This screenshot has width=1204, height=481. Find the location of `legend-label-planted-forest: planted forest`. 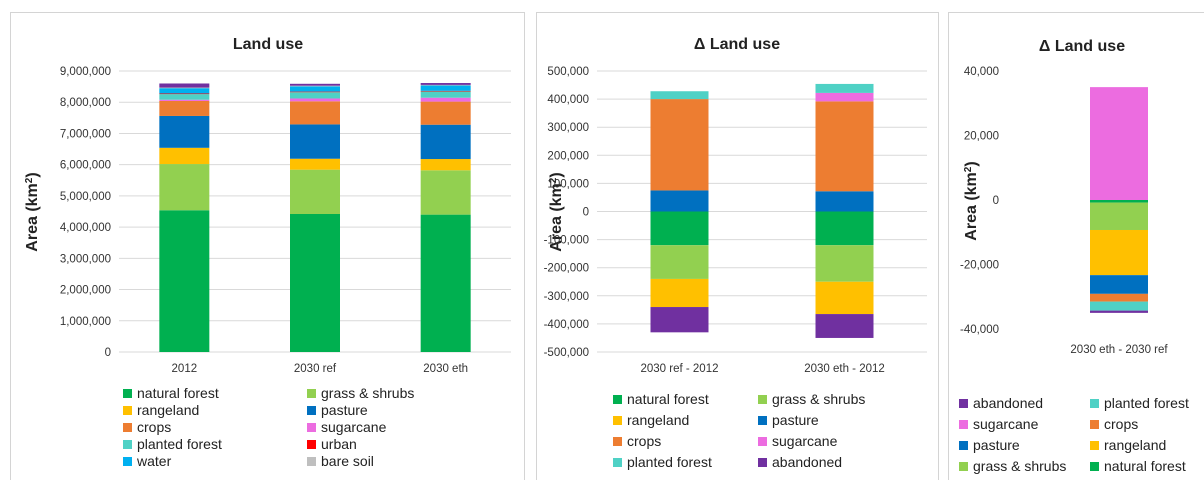

legend-label-planted-forest: planted forest is located at coordinates (179, 444).